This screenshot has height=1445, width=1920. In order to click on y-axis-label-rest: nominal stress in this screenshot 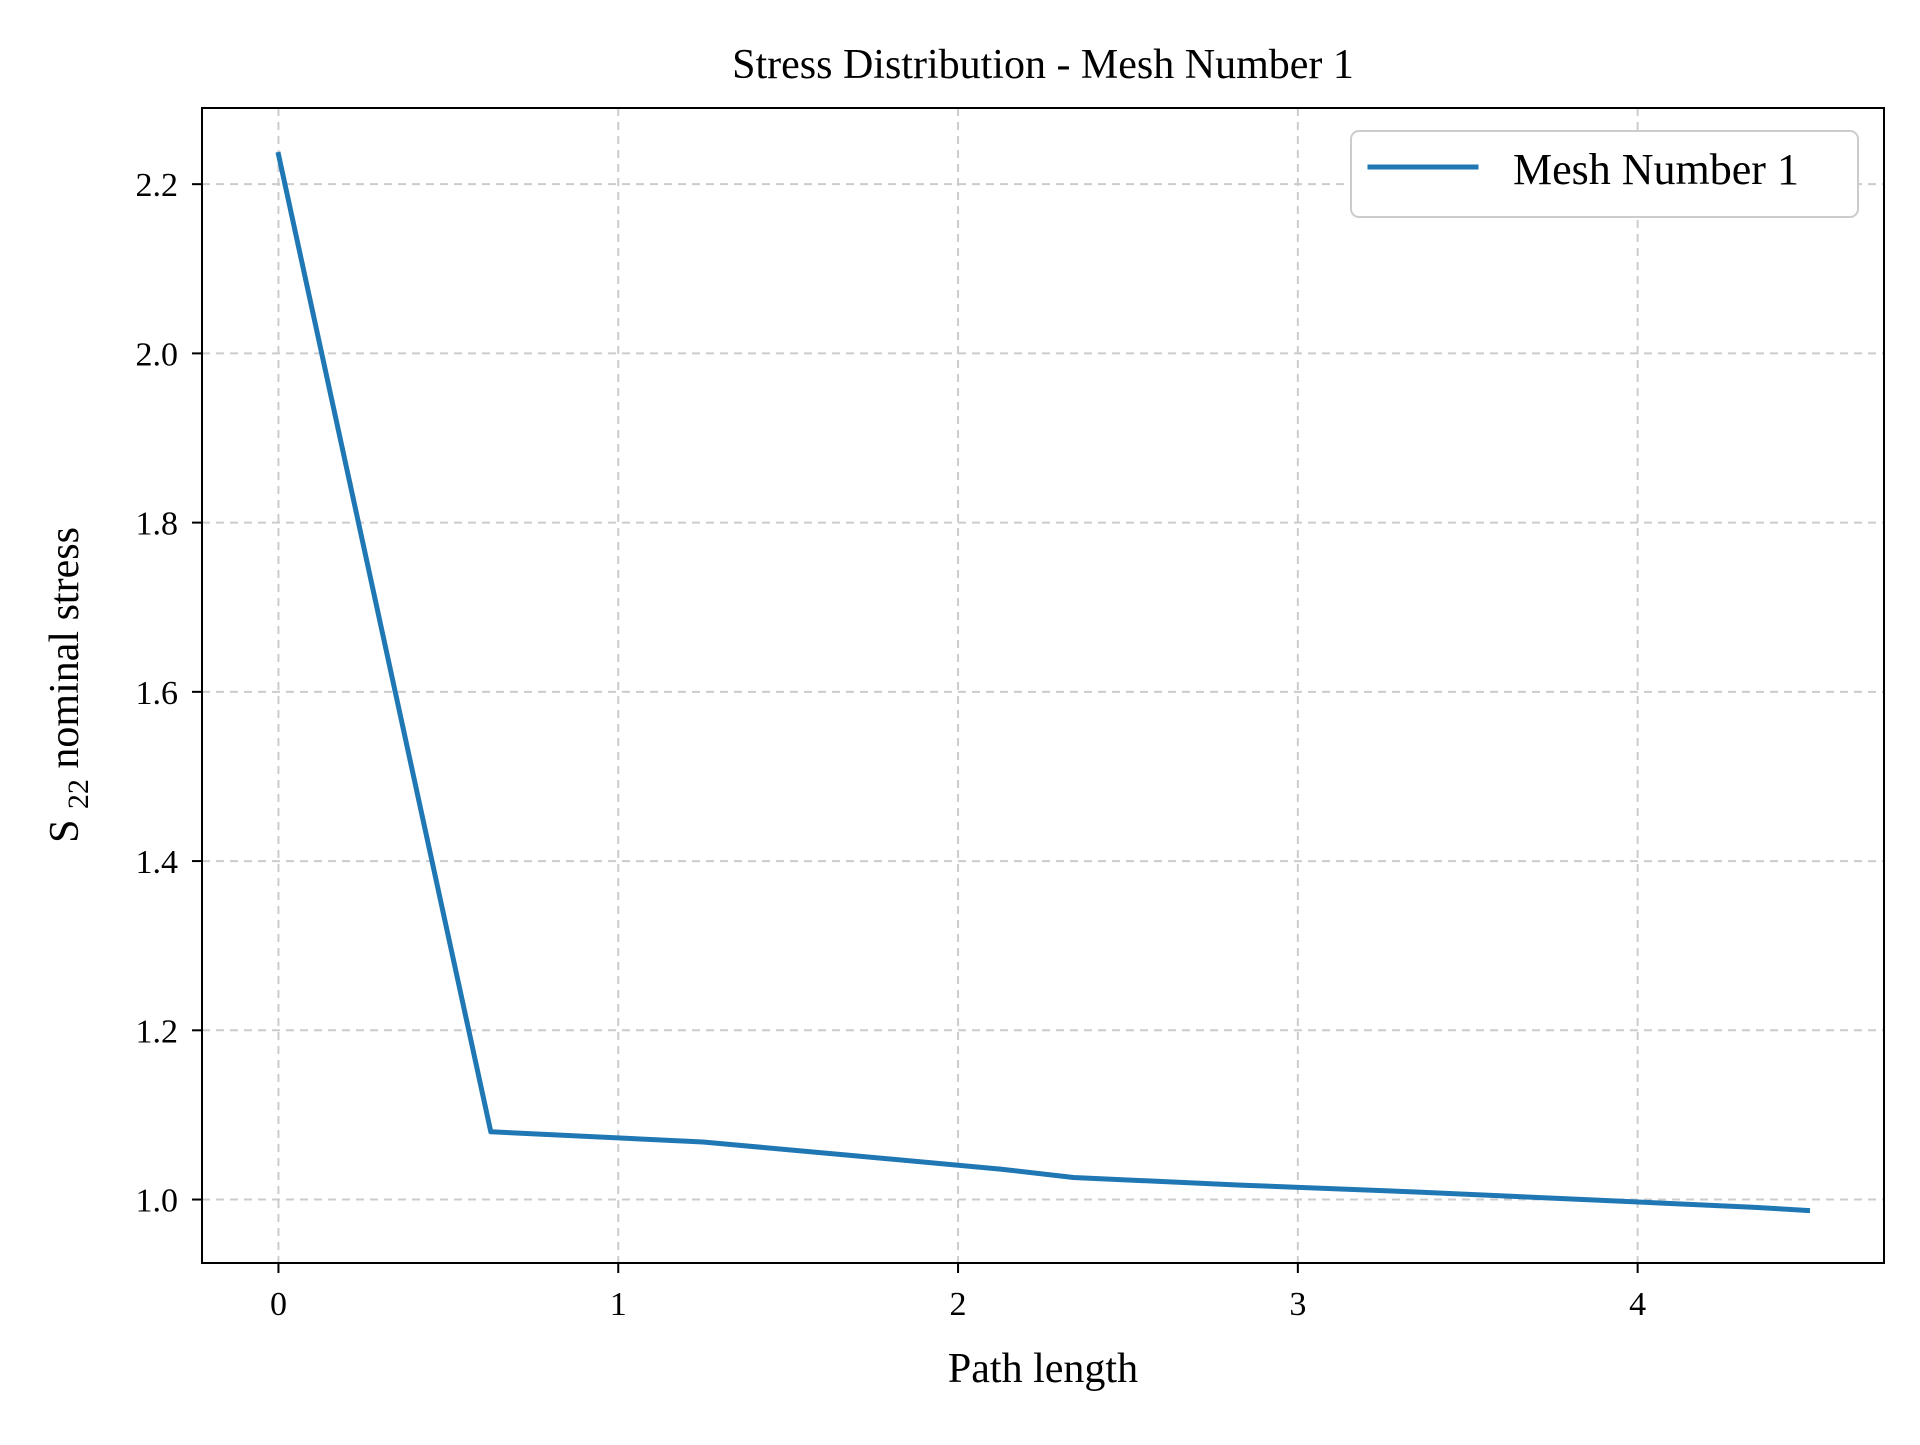, I will do `click(65, 647)`.